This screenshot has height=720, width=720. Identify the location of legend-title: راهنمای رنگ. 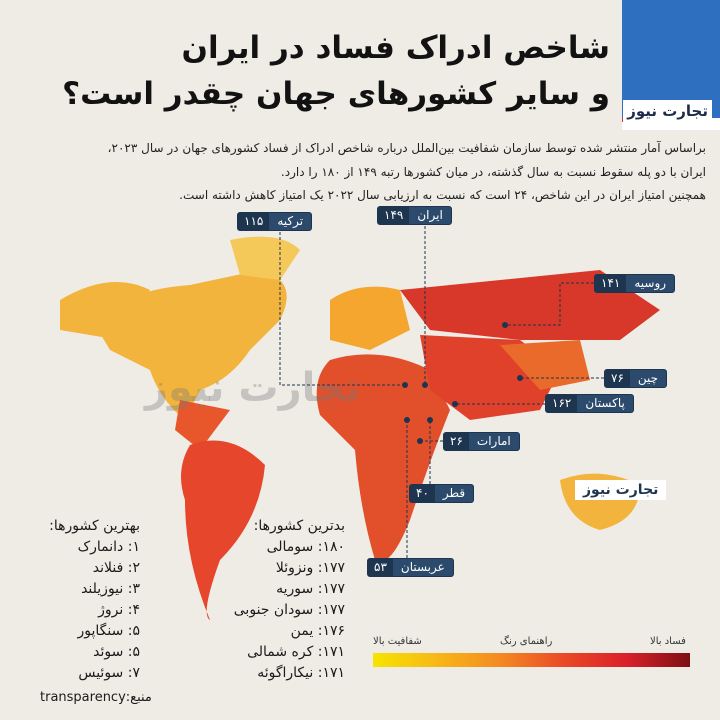
(526, 641).